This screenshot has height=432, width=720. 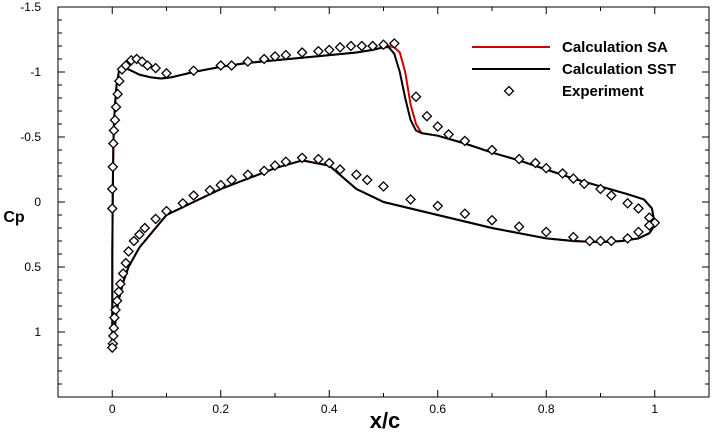 What do you see at coordinates (30, 137) in the screenshot?
I see `y-tick-label: -0.5` at bounding box center [30, 137].